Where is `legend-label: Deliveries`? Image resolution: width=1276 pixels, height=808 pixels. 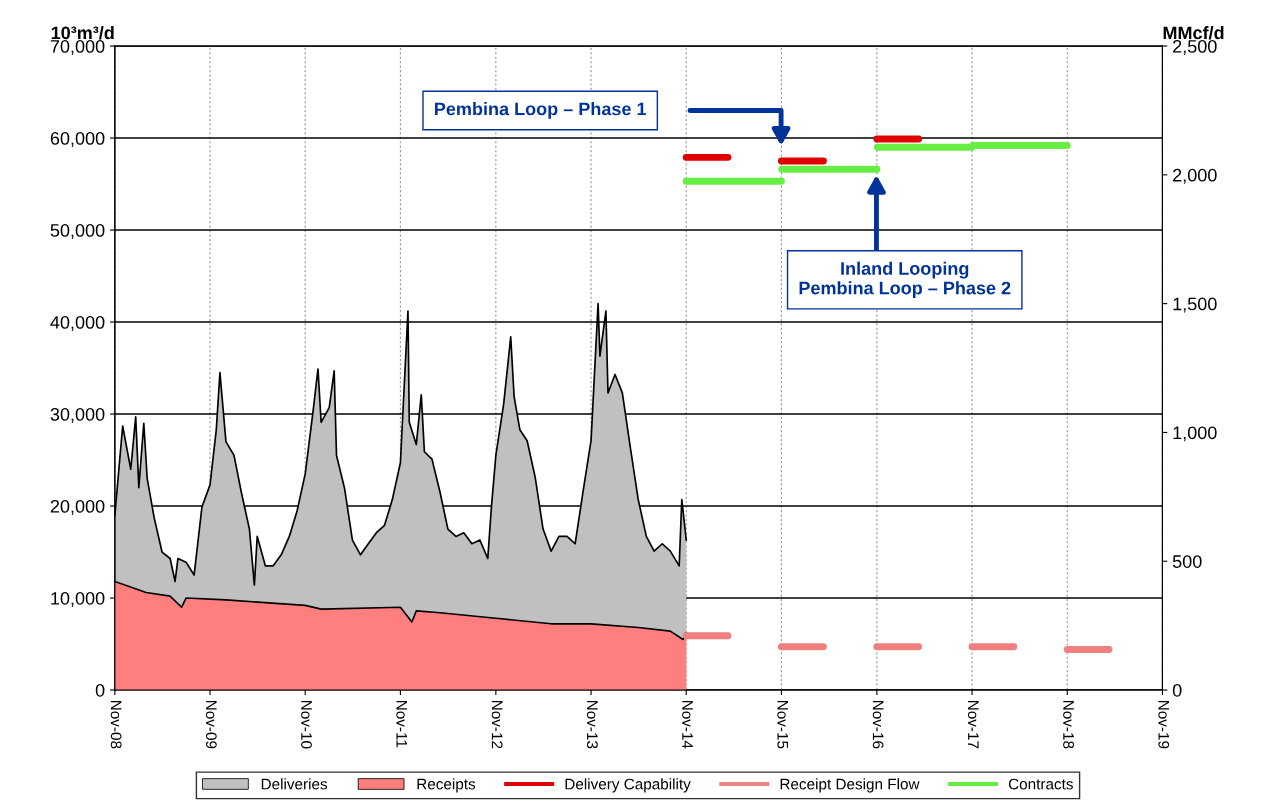
legend-label: Deliveries is located at coordinates (294, 784).